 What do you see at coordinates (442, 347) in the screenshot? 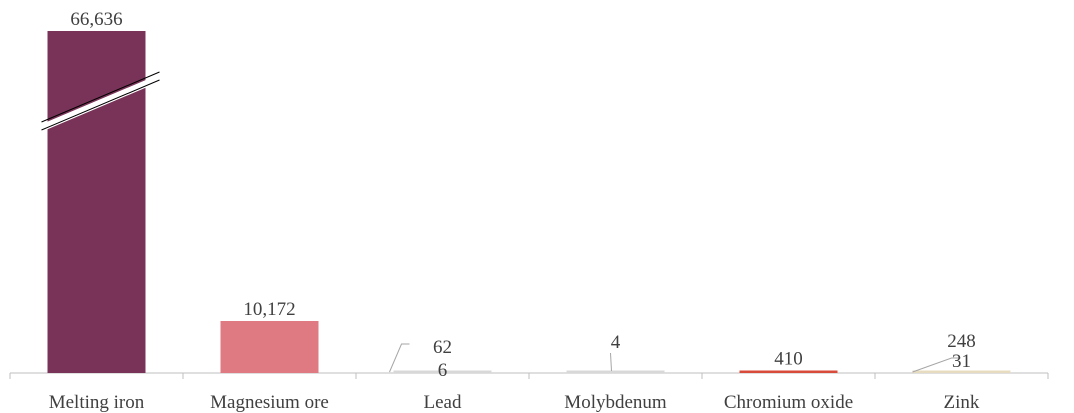
I see `data-label-lead-upper: 62` at bounding box center [442, 347].